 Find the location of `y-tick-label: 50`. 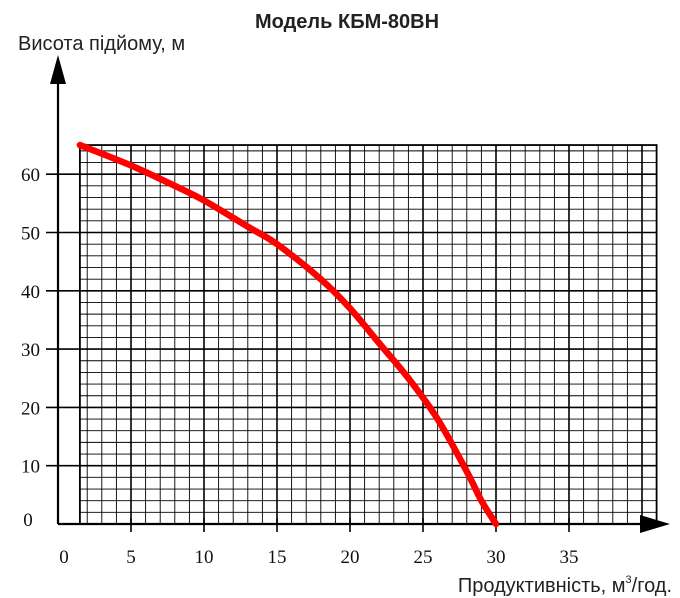

y-tick-label: 50 is located at coordinates (30, 234).